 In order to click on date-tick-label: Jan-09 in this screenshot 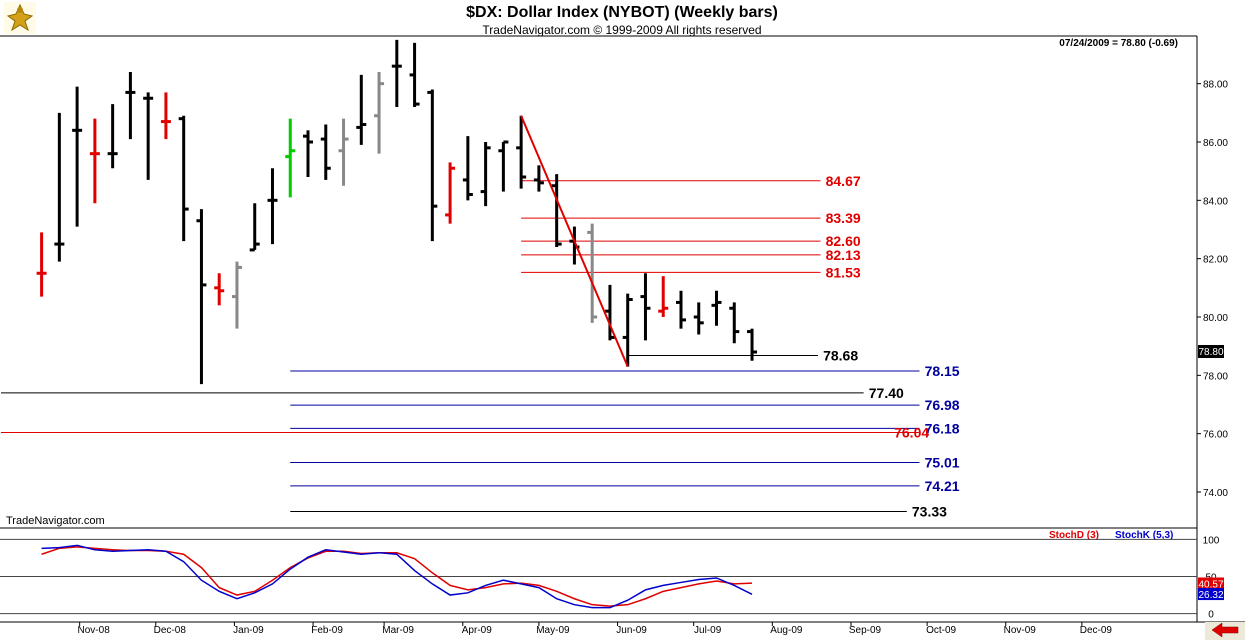, I will do `click(248, 630)`.